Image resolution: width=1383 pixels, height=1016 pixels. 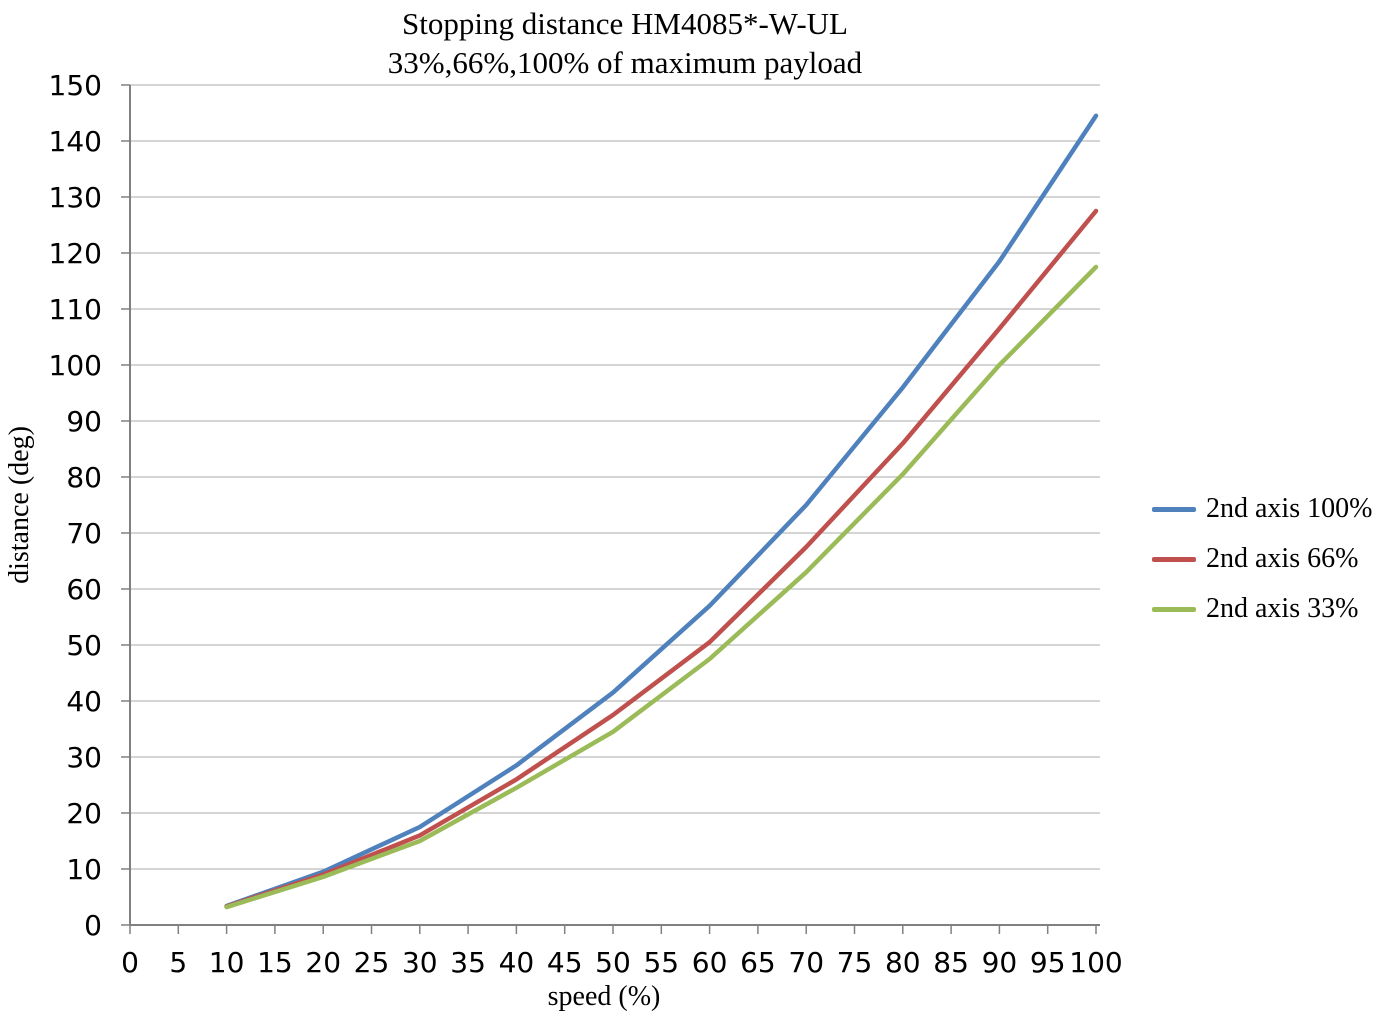 What do you see at coordinates (323, 962) in the screenshot?
I see `x-tick-label: 20` at bounding box center [323, 962].